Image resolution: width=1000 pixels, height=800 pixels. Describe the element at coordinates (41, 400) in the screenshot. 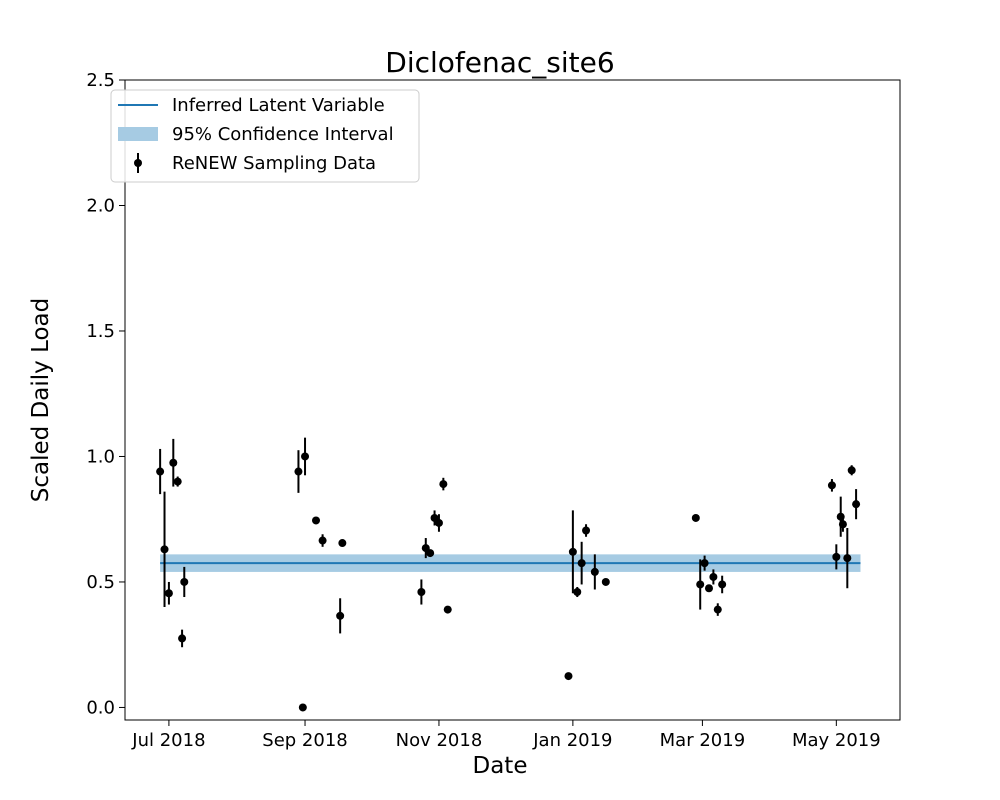

I see `y-axis-label: Scaled Daily Load` at that location.